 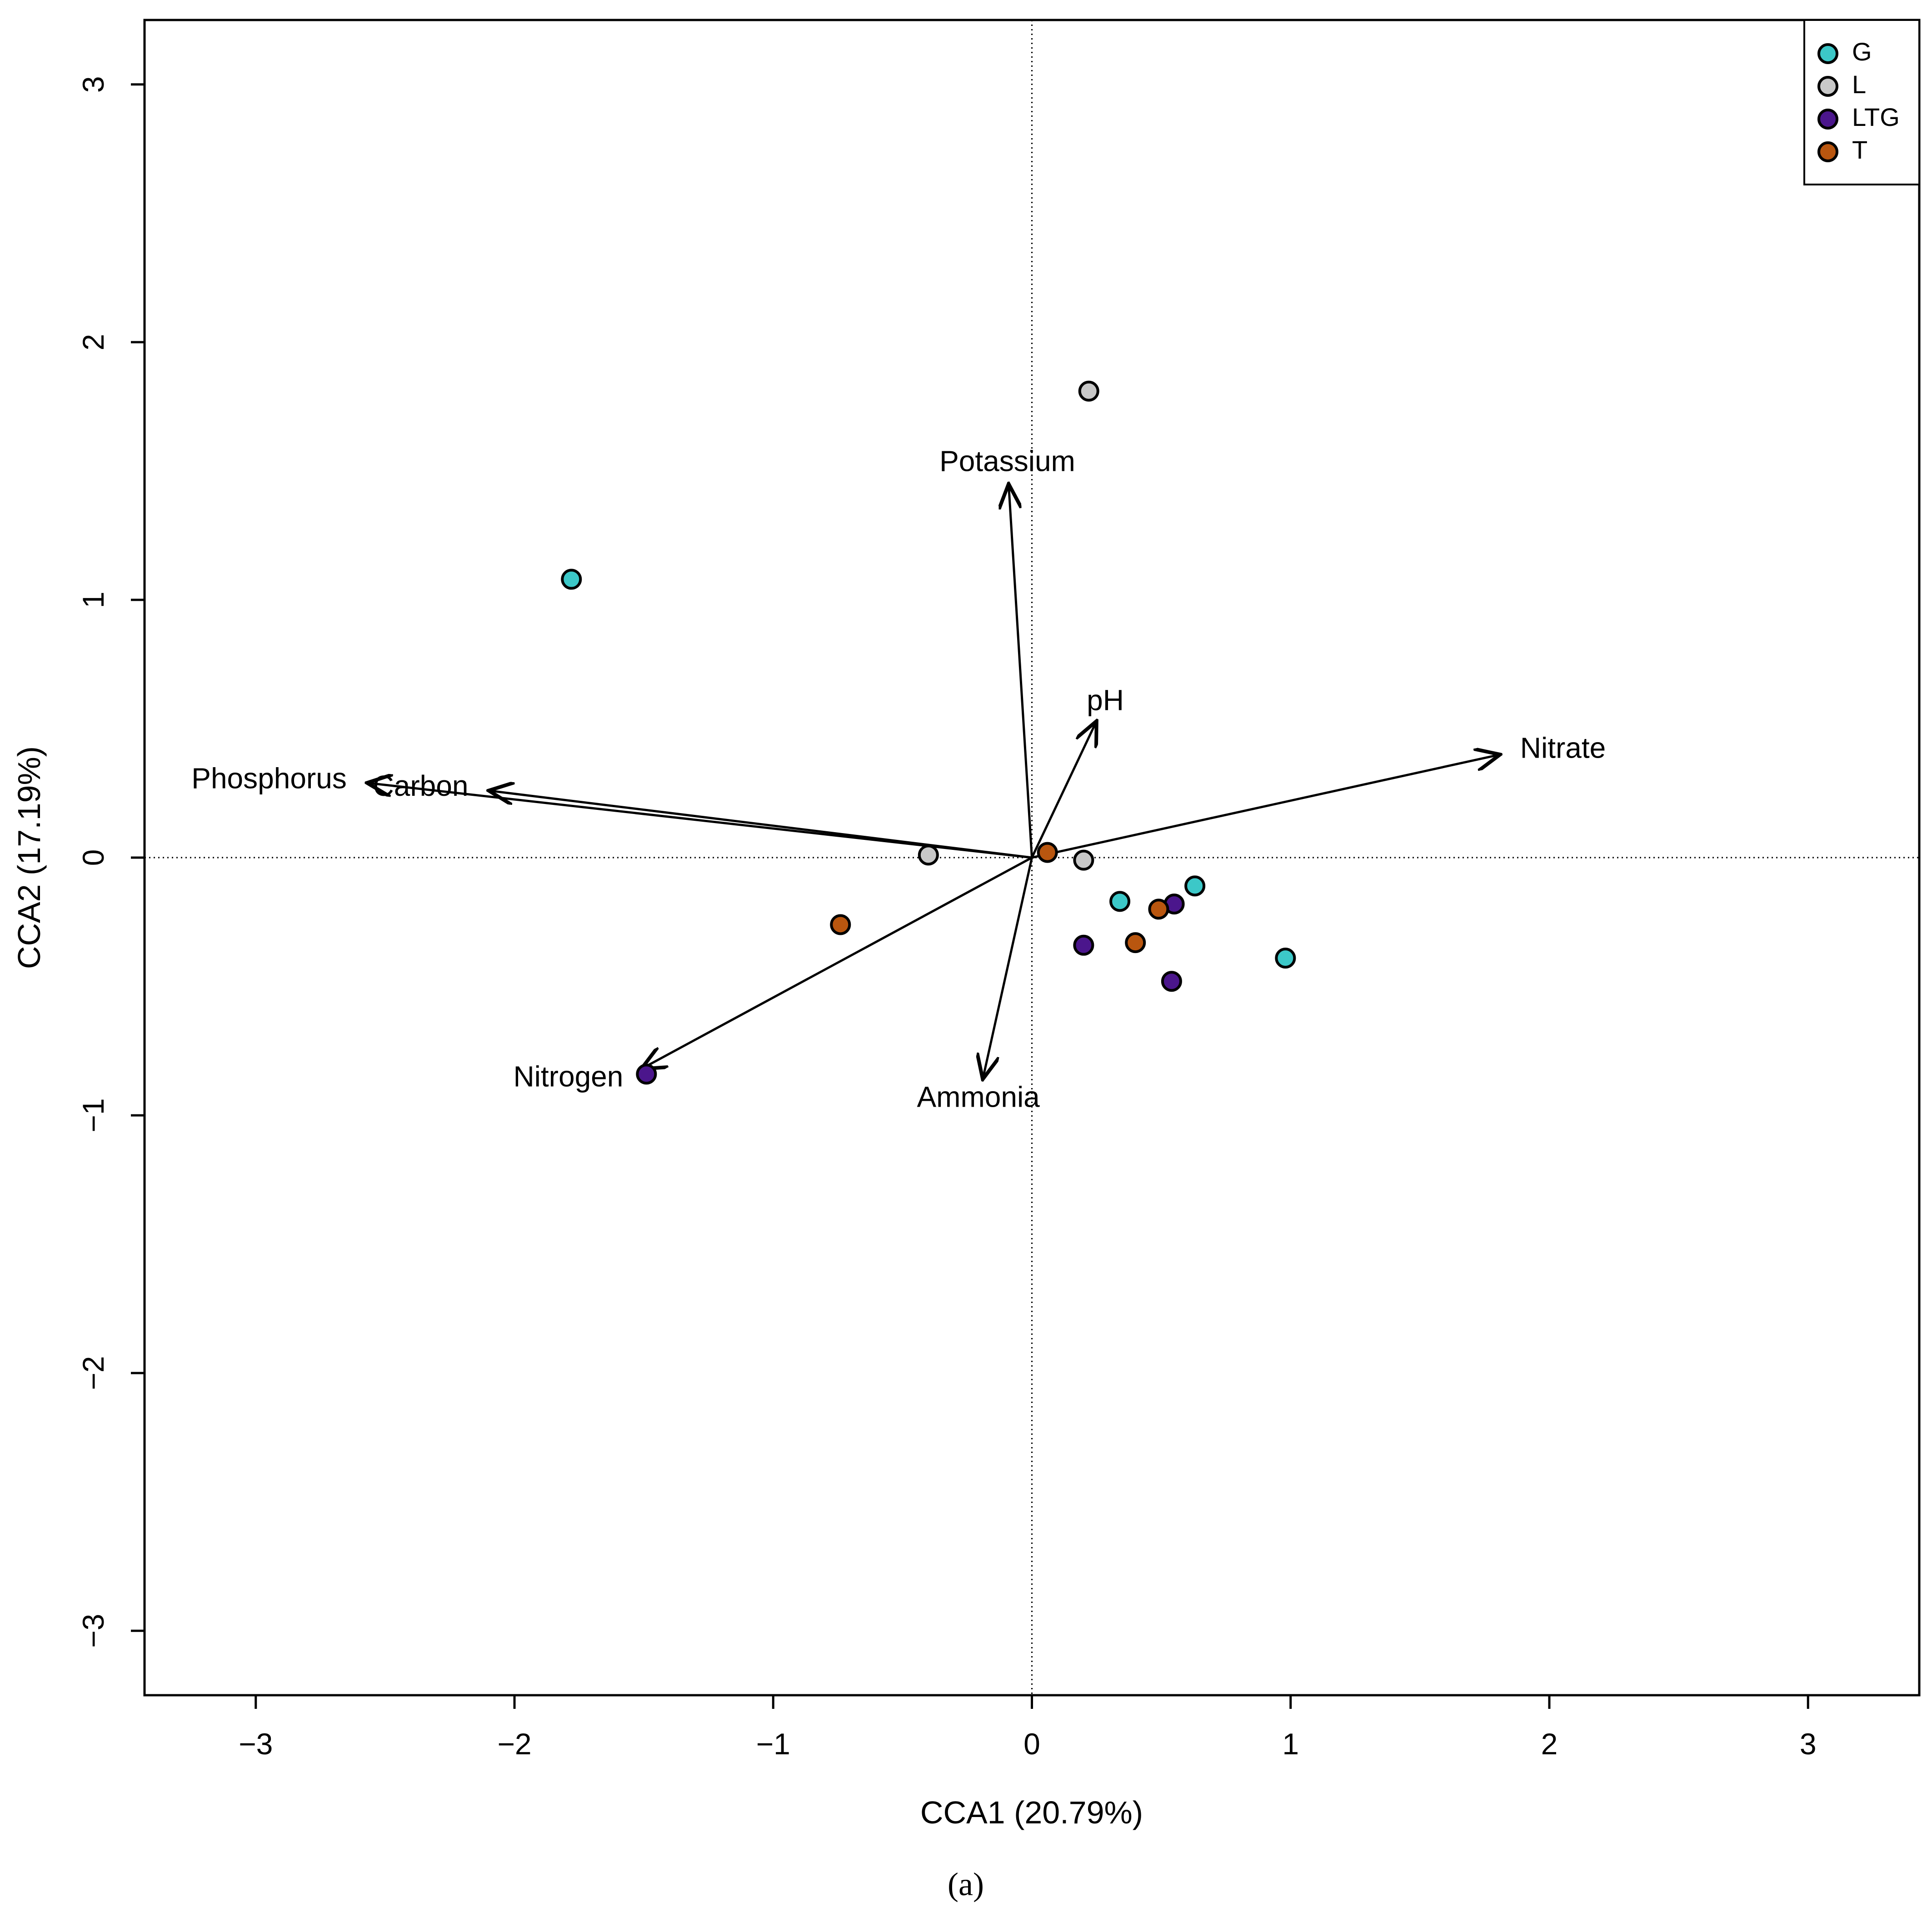 What do you see at coordinates (1563, 747) in the screenshot?
I see `vector-label-nitrate: Nitrate` at bounding box center [1563, 747].